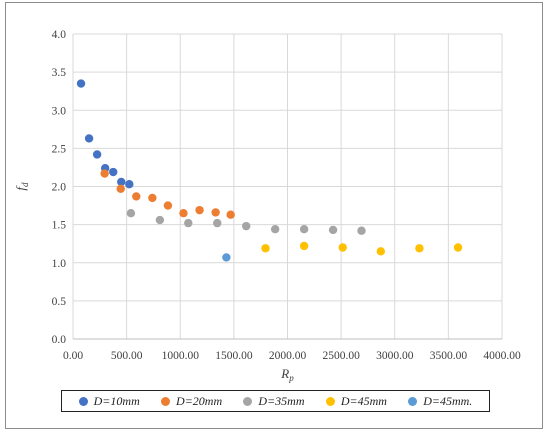  What do you see at coordinates (395, 356) in the screenshot?
I see `x-tick-label: 3000.00` at bounding box center [395, 356].